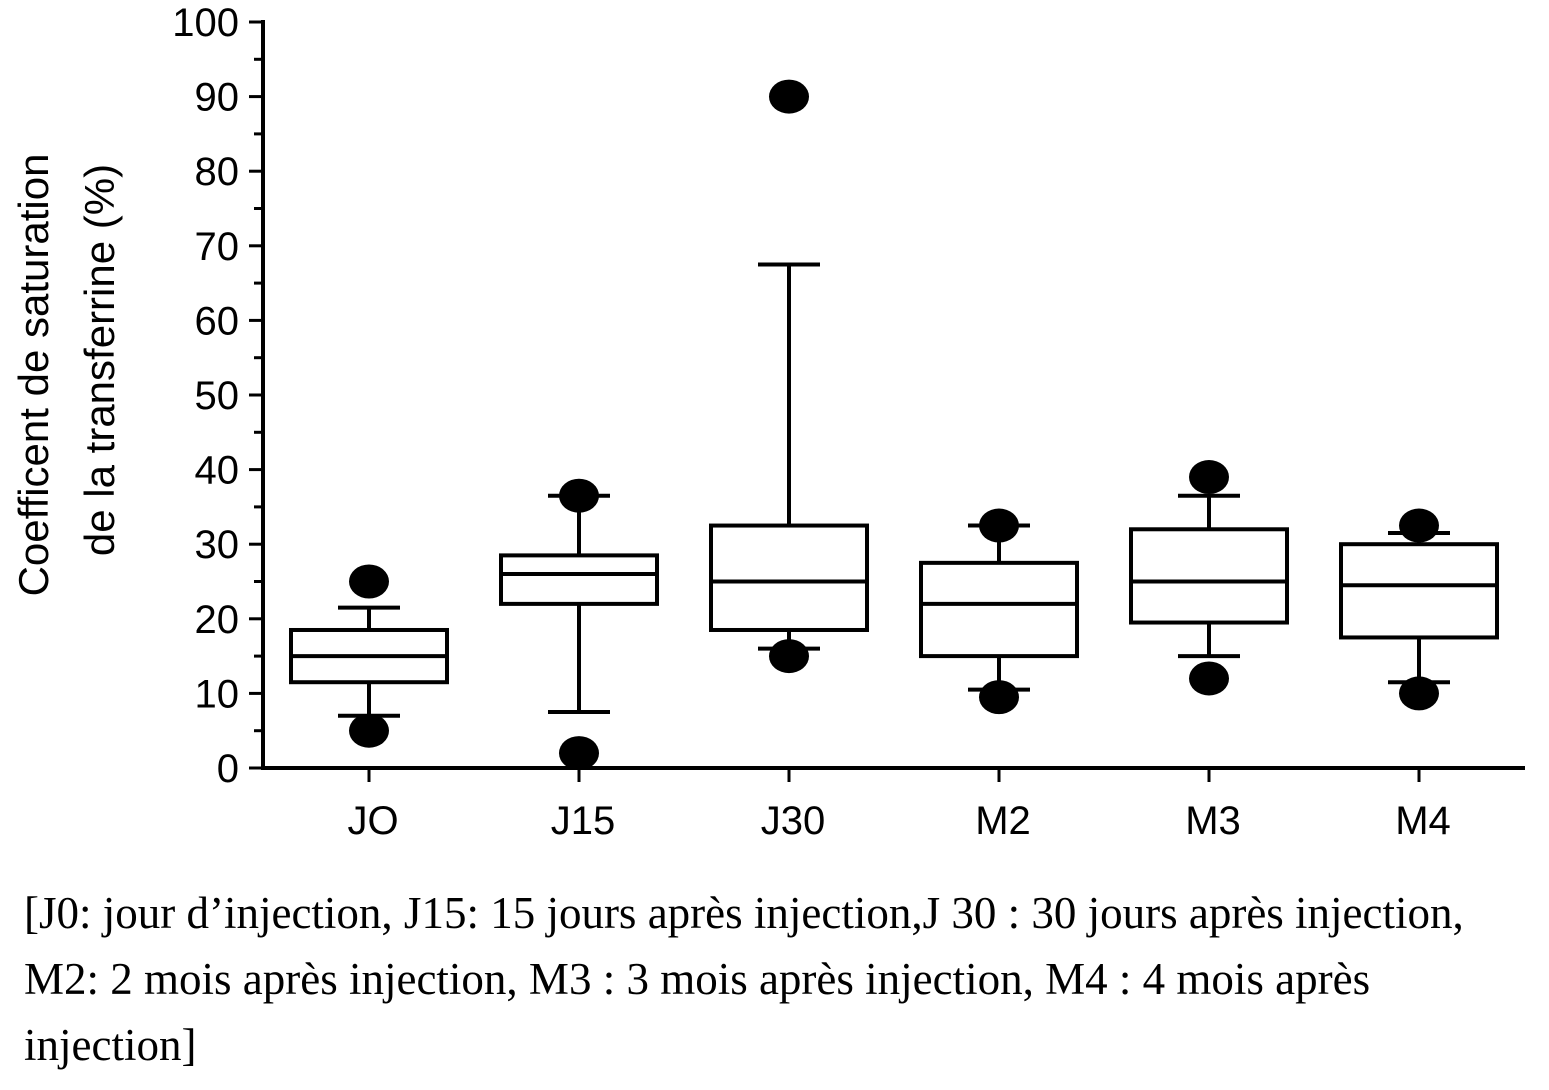 This screenshot has height=1090, width=1549. I want to click on y-tick-label: 50, so click(217, 396).